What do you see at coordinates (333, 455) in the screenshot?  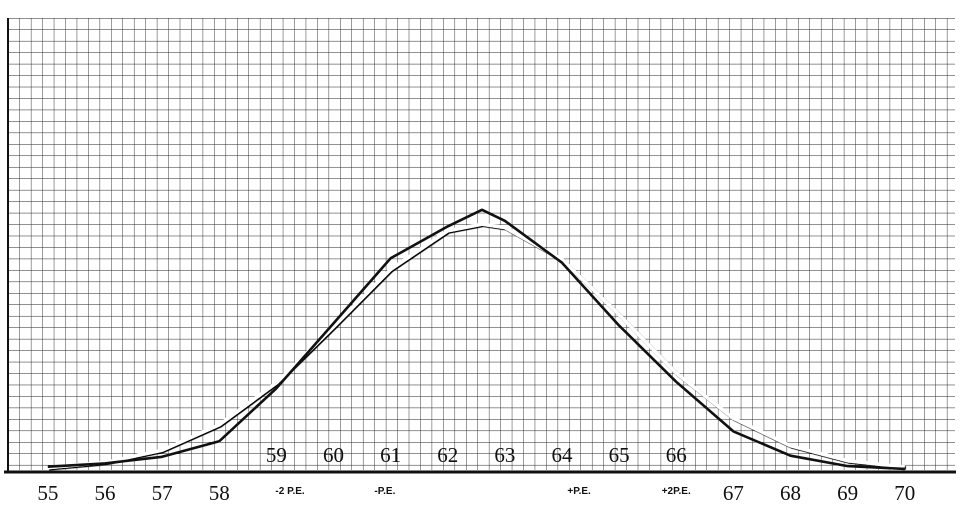 I see `x-tick-label: 60` at bounding box center [333, 455].